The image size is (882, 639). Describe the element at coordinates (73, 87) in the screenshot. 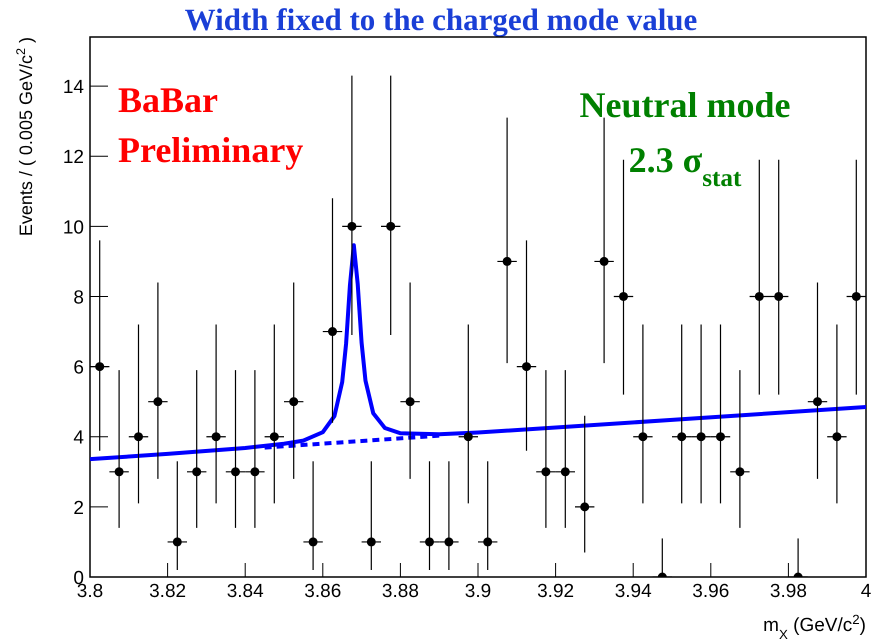

I see `y-tick-label: 14` at that location.